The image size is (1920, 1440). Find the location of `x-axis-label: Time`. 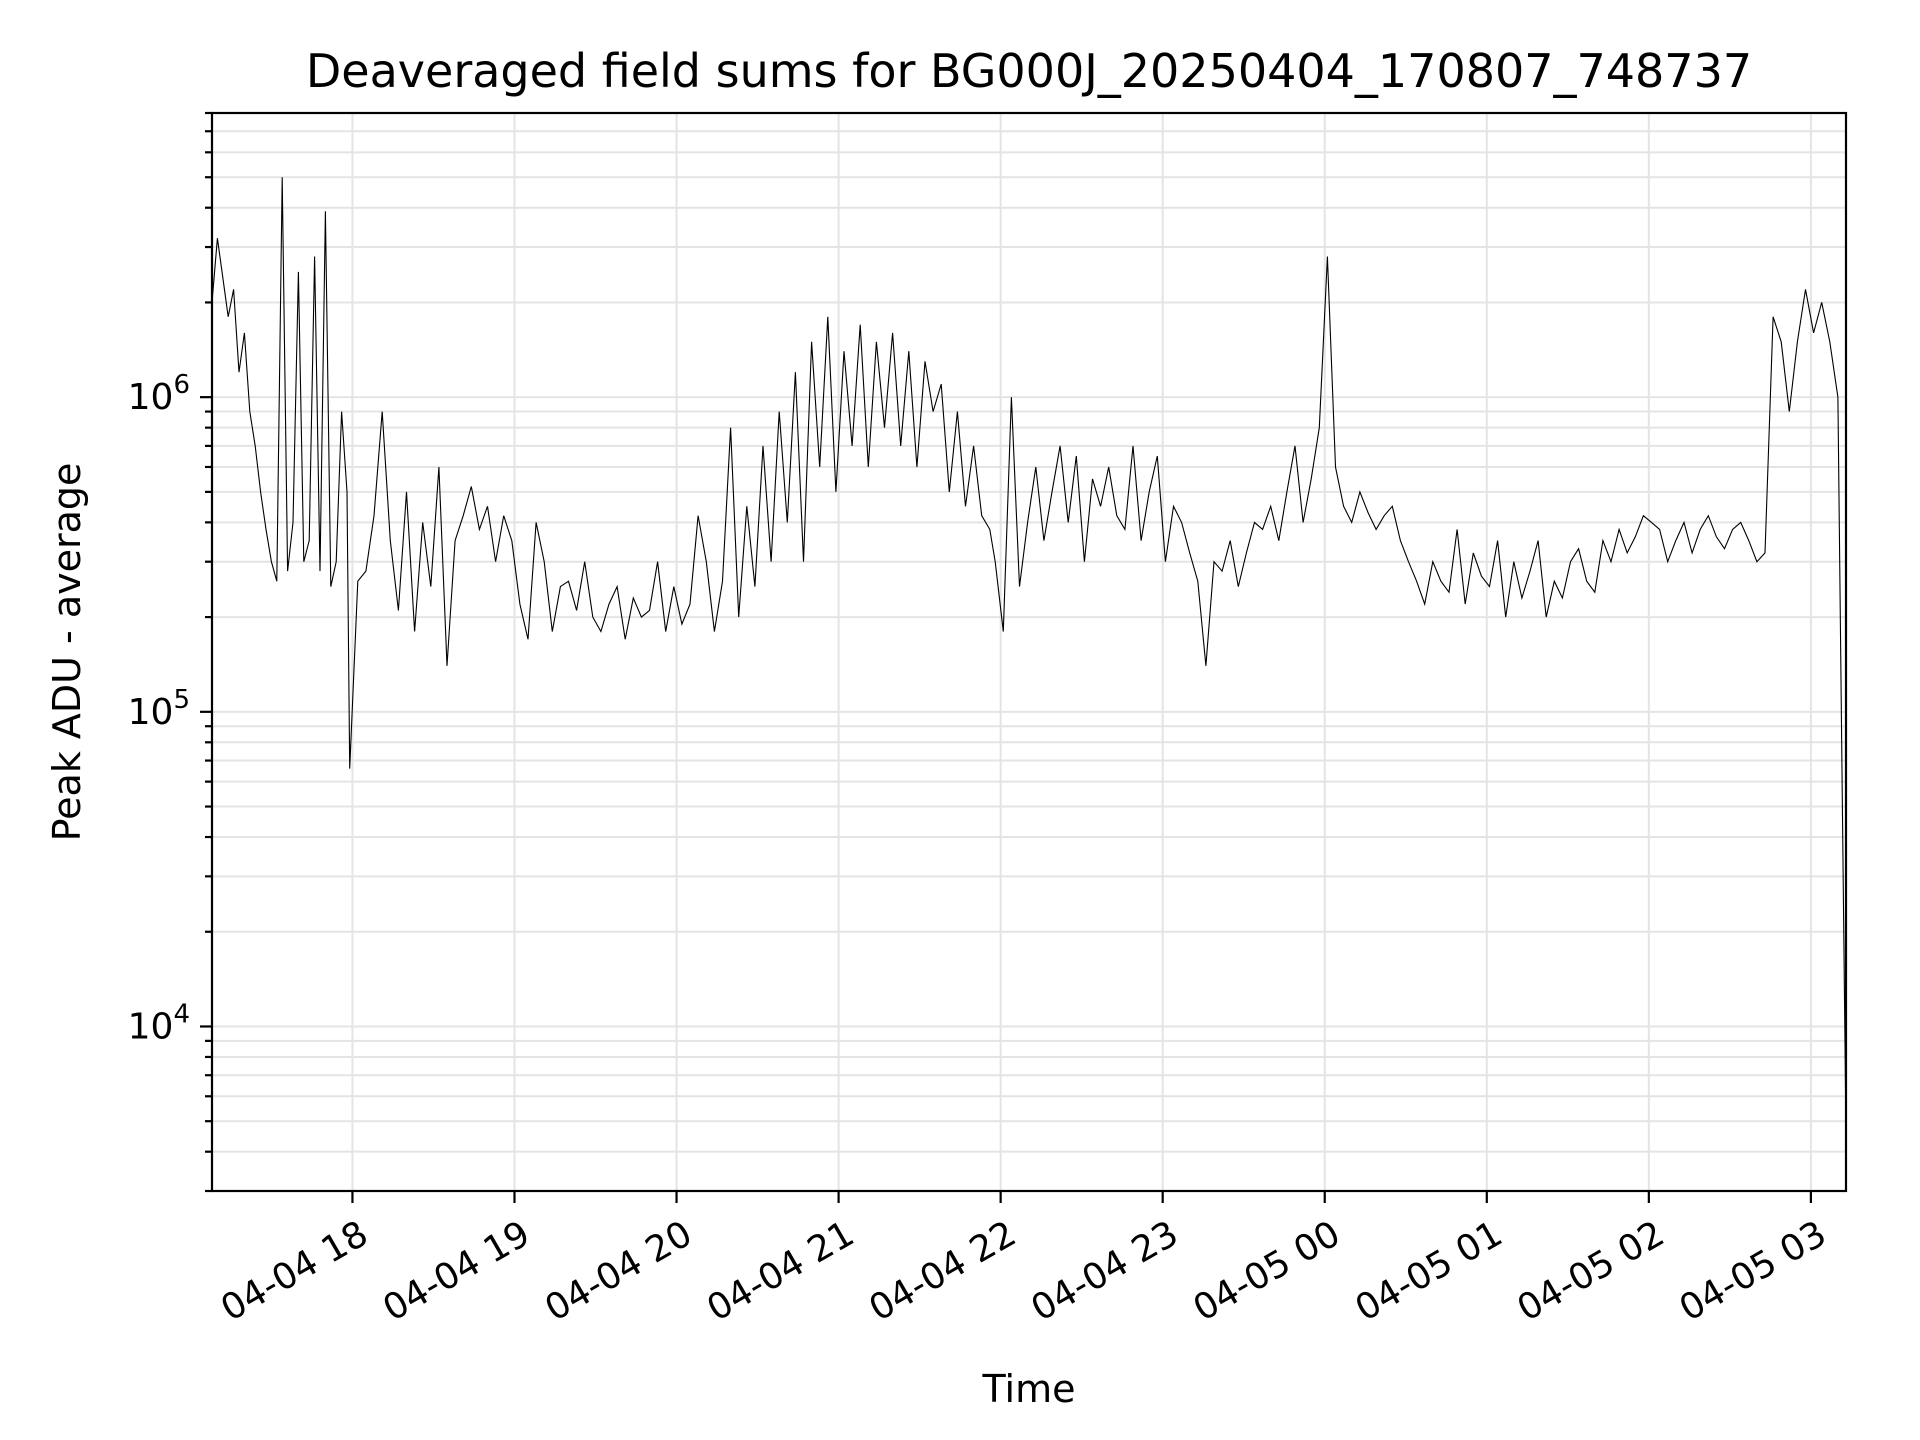

x-axis-label: Time is located at coordinates (1029, 1389).